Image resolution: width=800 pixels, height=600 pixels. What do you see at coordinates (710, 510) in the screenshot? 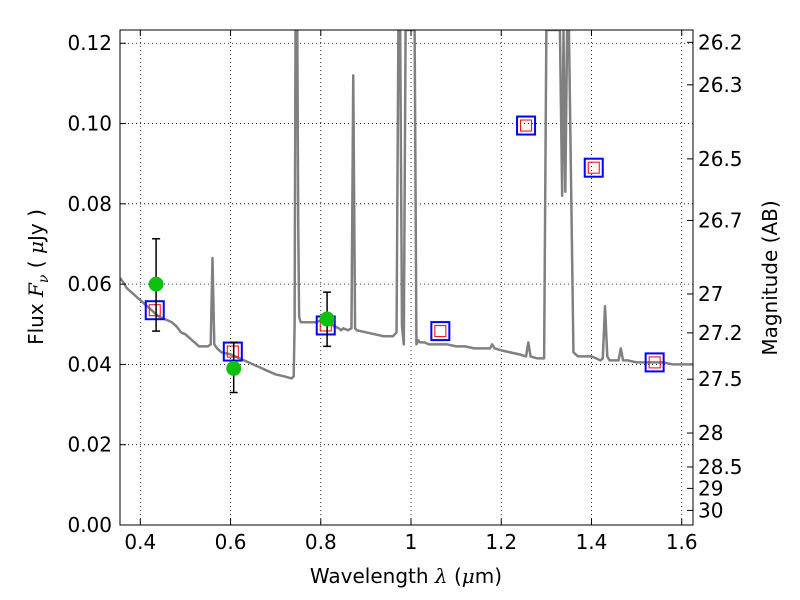
I see `y2-tick-label: 30` at bounding box center [710, 510].